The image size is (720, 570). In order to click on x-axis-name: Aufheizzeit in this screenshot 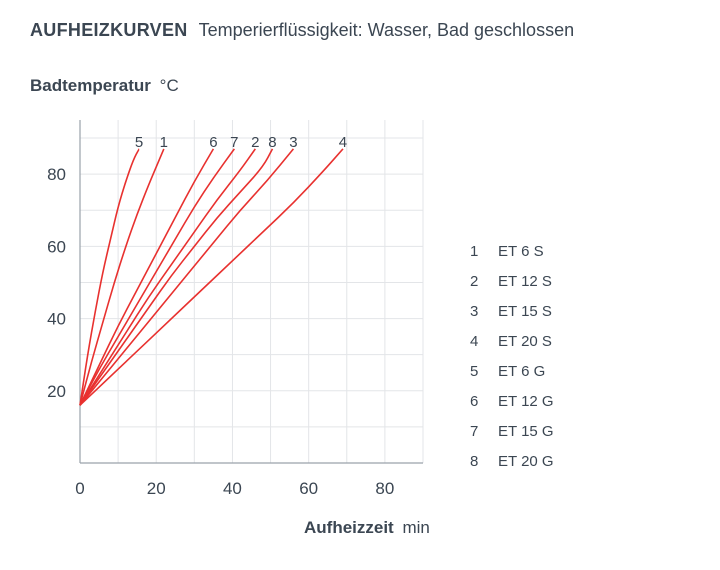, I will do `click(349, 527)`.